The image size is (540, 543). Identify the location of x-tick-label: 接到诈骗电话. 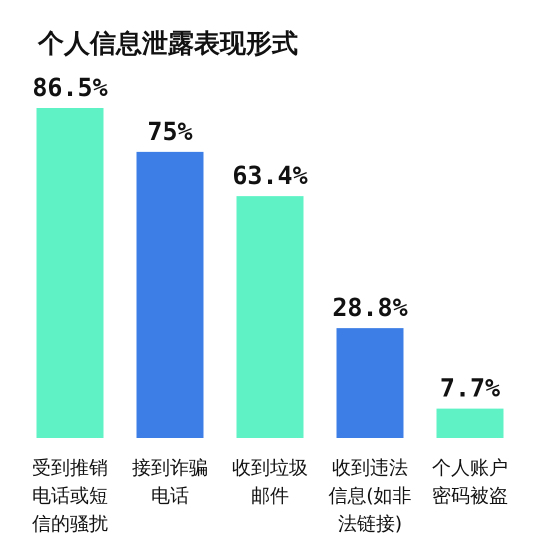
(170, 482).